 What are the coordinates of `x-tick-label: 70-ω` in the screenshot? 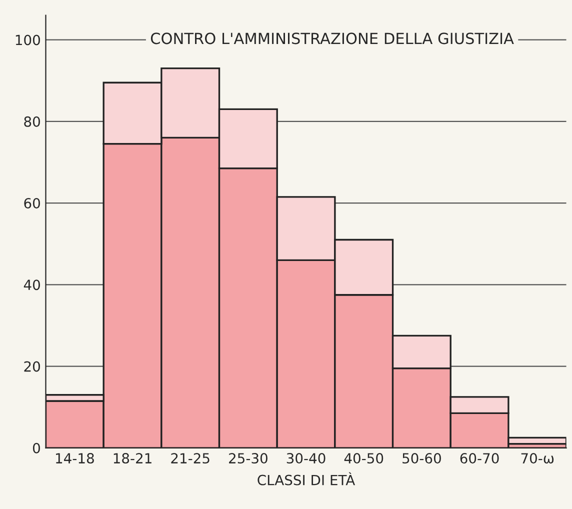 It's located at (537, 458).